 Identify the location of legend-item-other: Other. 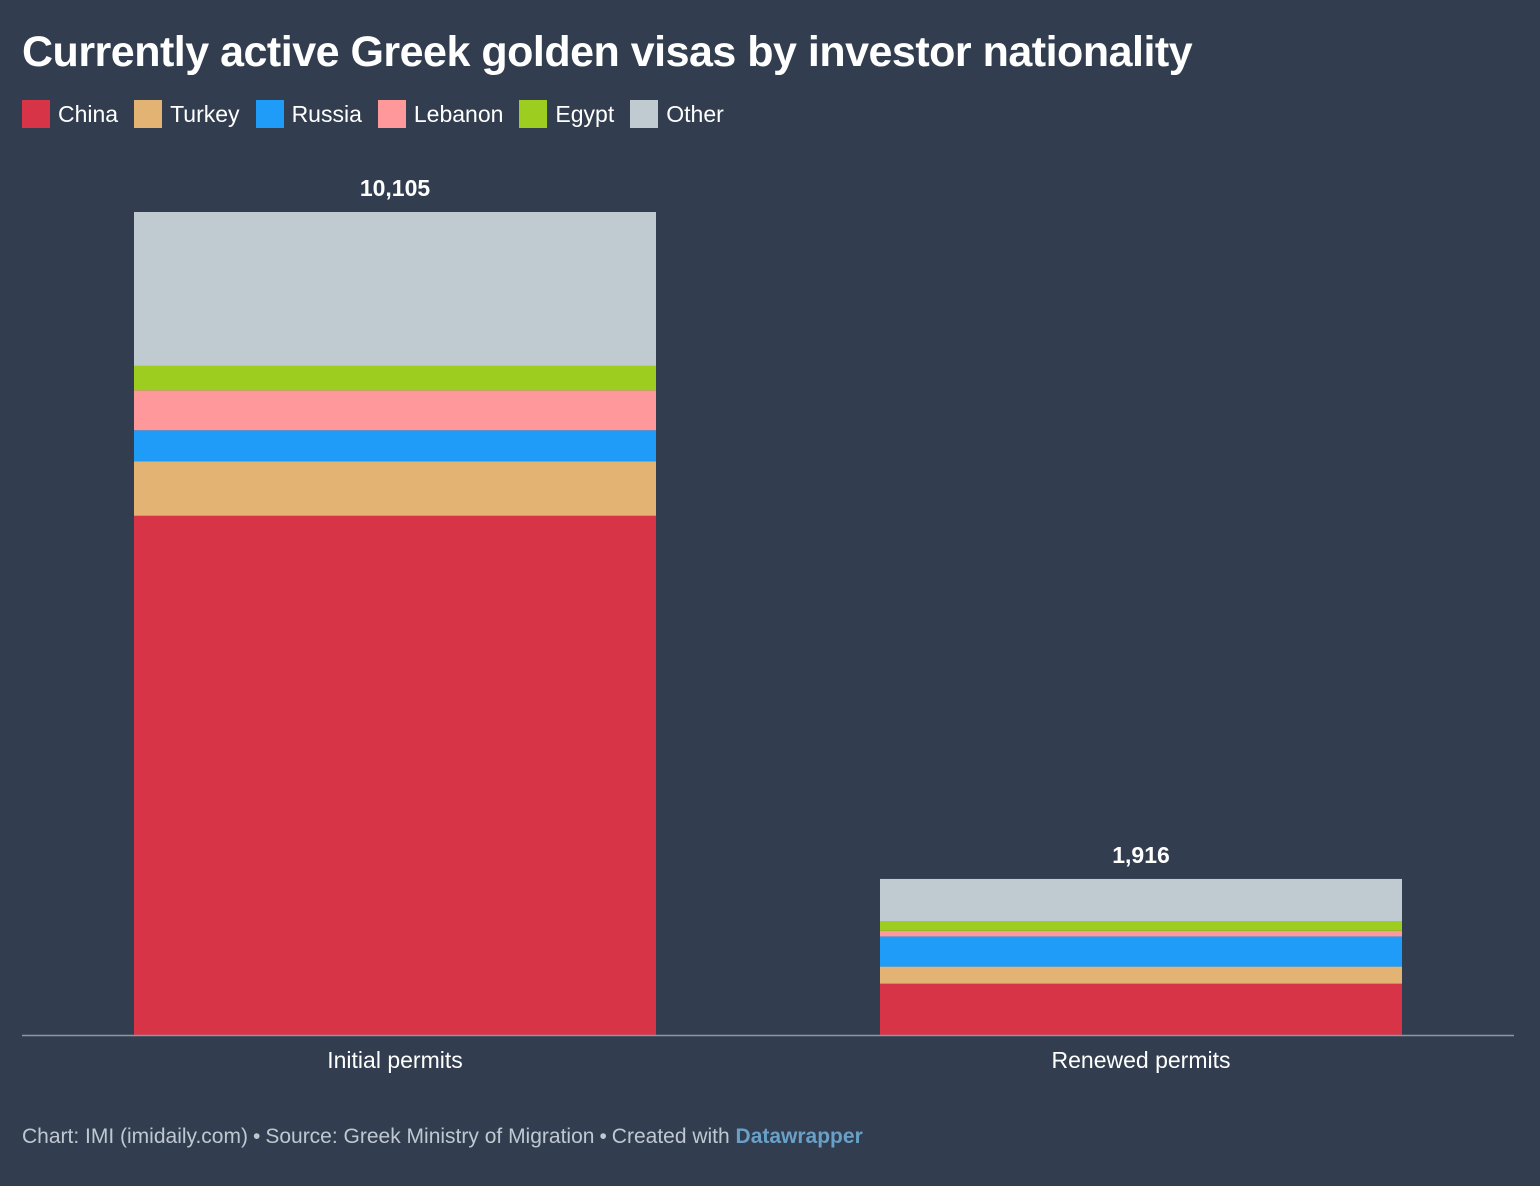
(677, 114).